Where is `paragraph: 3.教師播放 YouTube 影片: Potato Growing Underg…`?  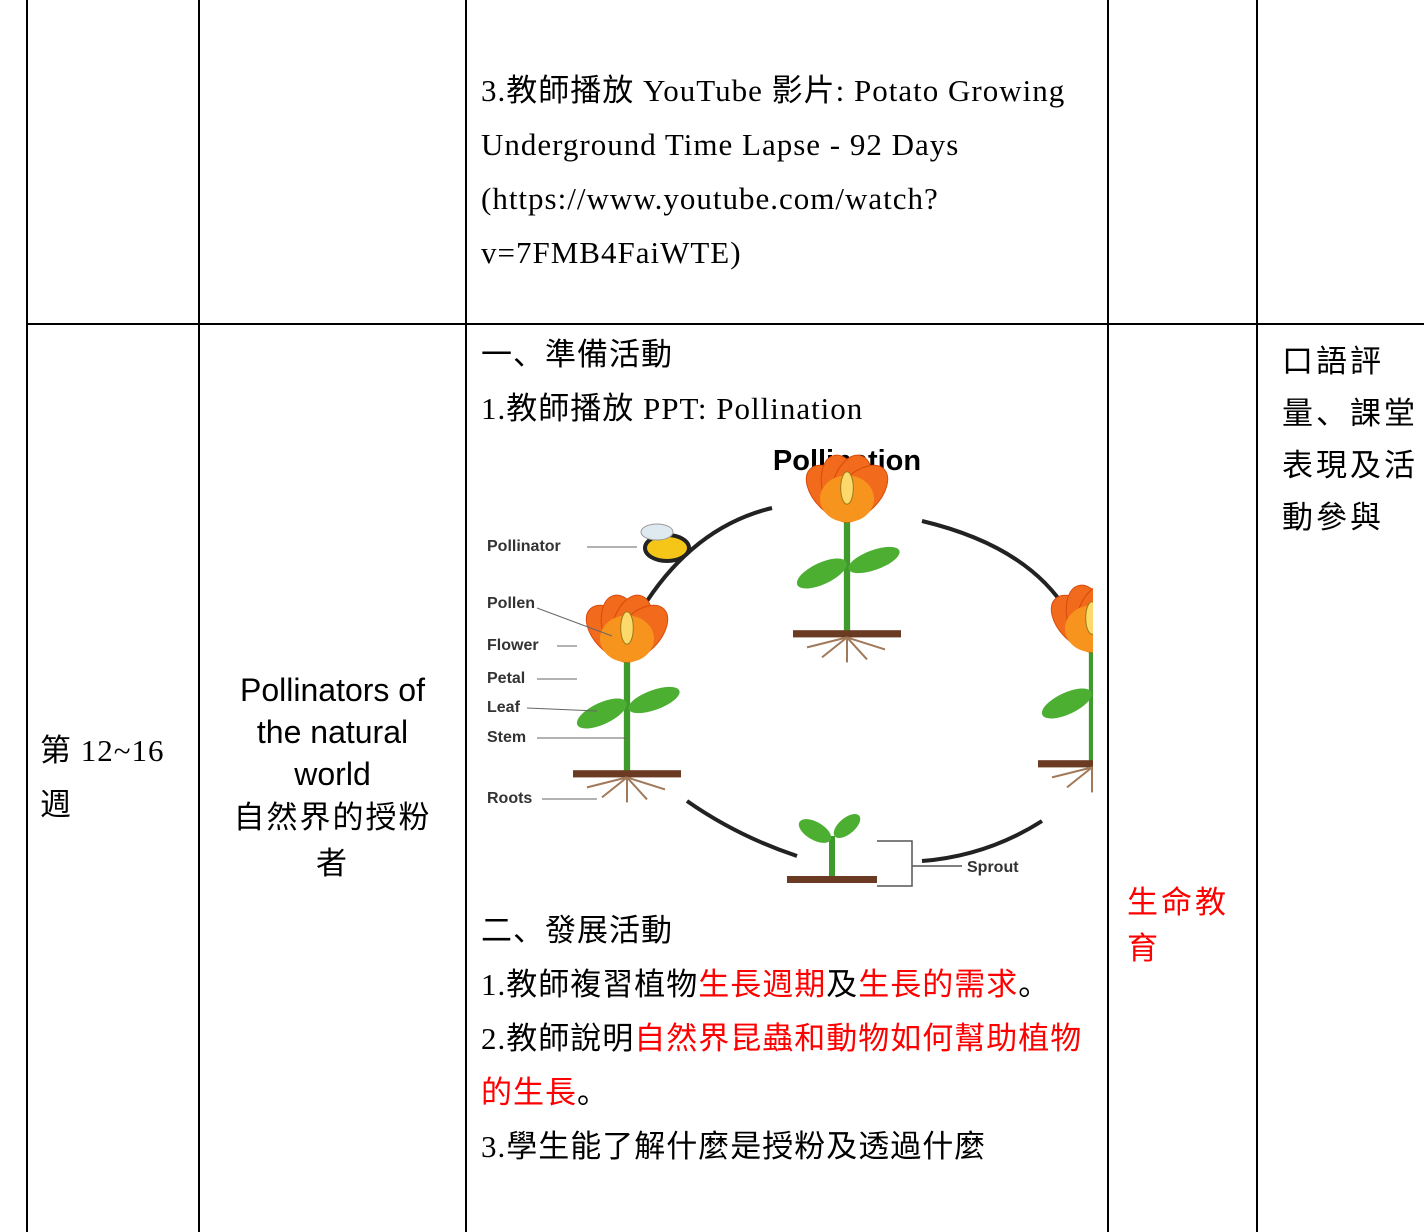
paragraph: 3.教師播放 YouTube 影片: Potato Growing Underg… is located at coordinates (787, 140).